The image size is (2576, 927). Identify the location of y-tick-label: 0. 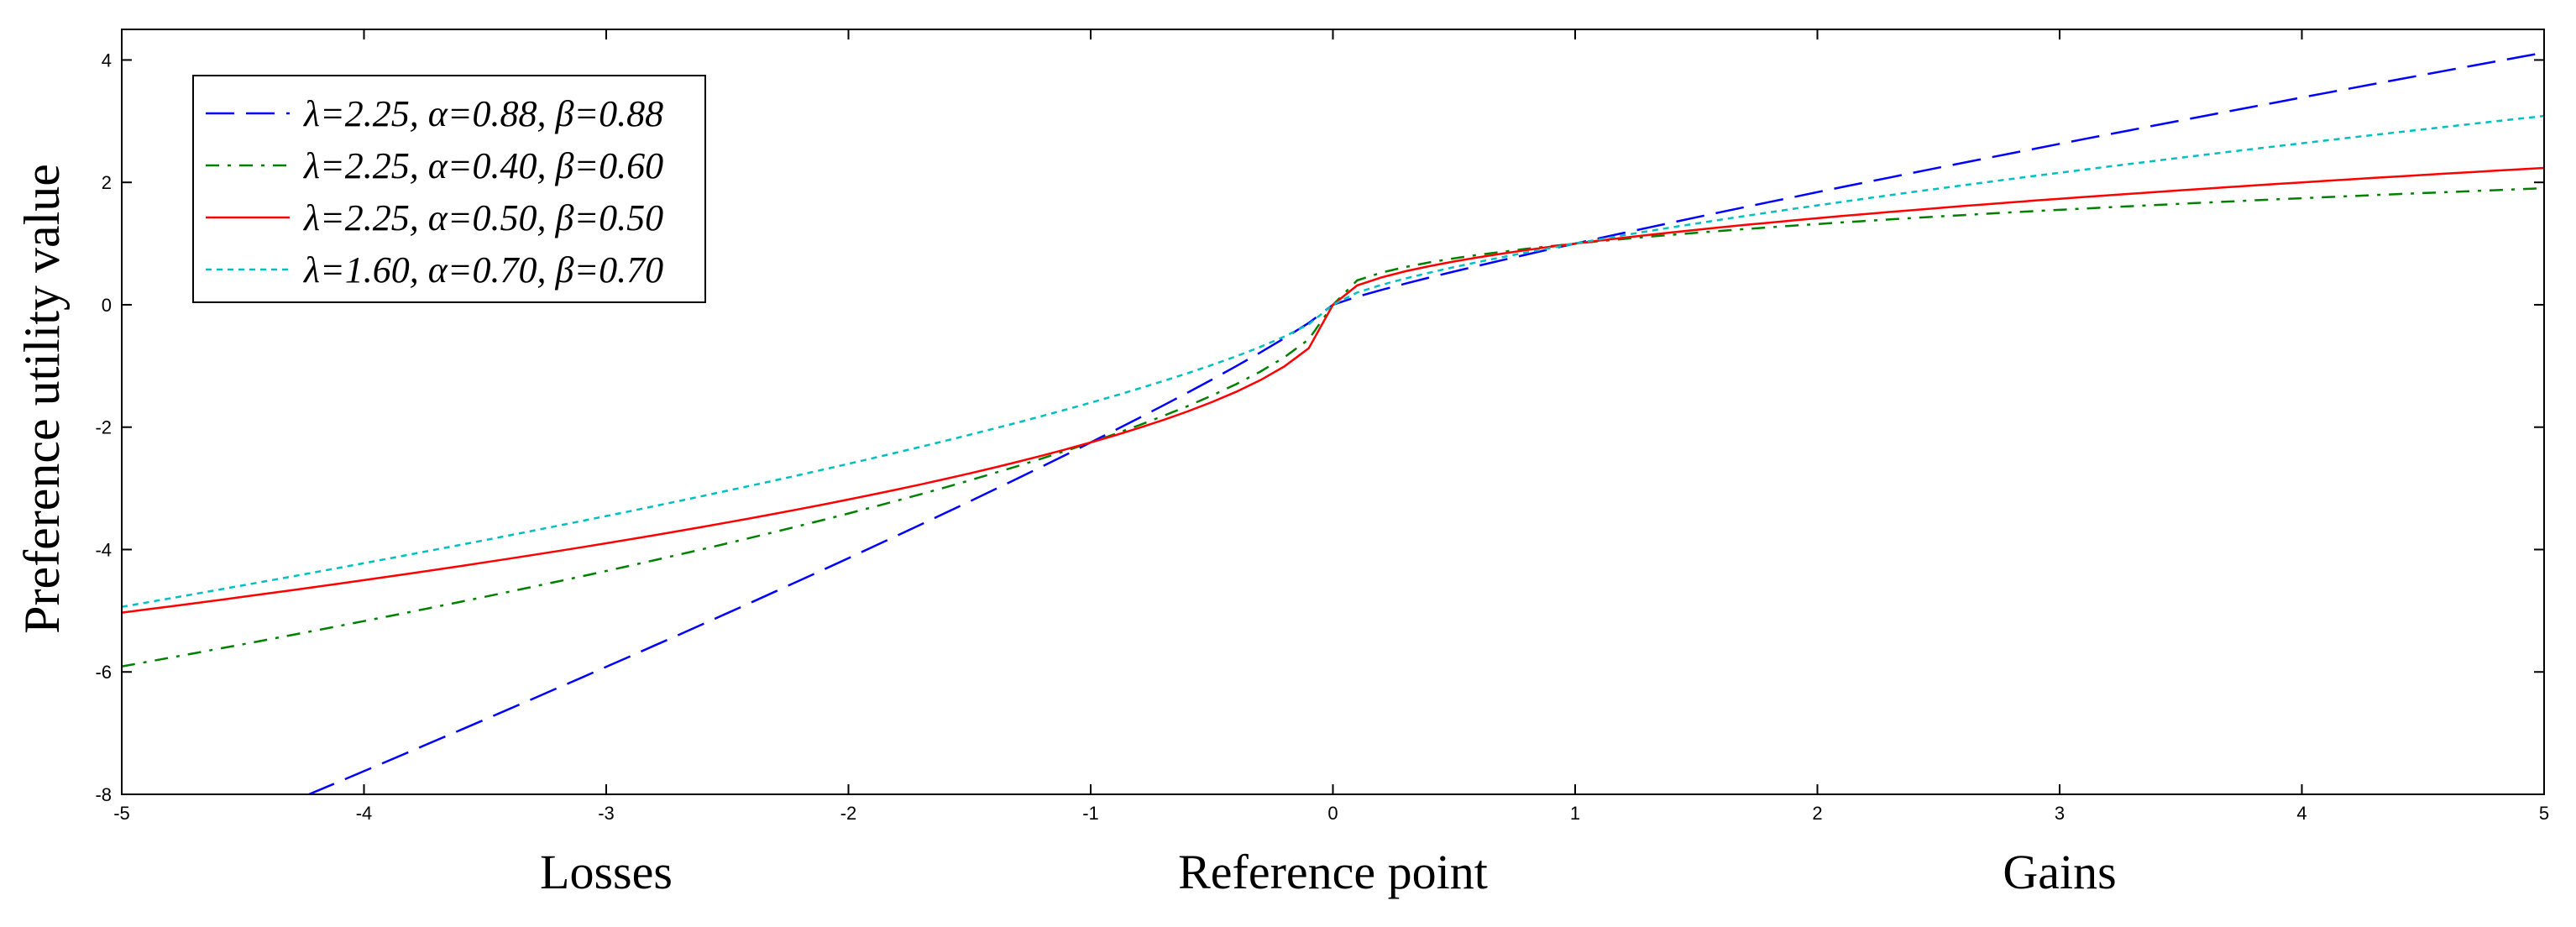
(107, 305).